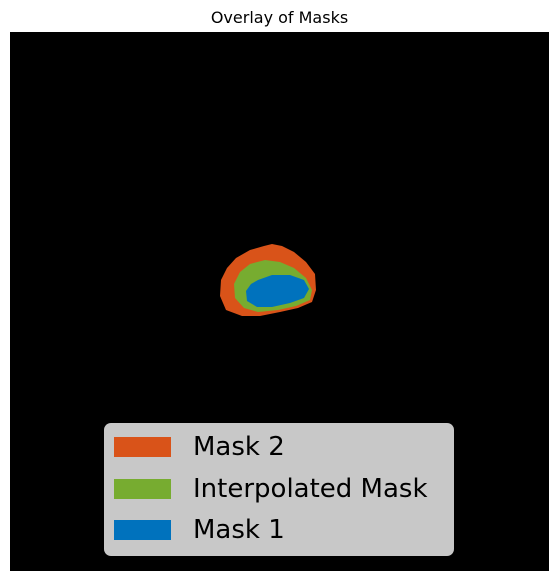 Image resolution: width=558 pixels, height=581 pixels. I want to click on legend-item-mask-1: Mask 1, so click(199, 530).